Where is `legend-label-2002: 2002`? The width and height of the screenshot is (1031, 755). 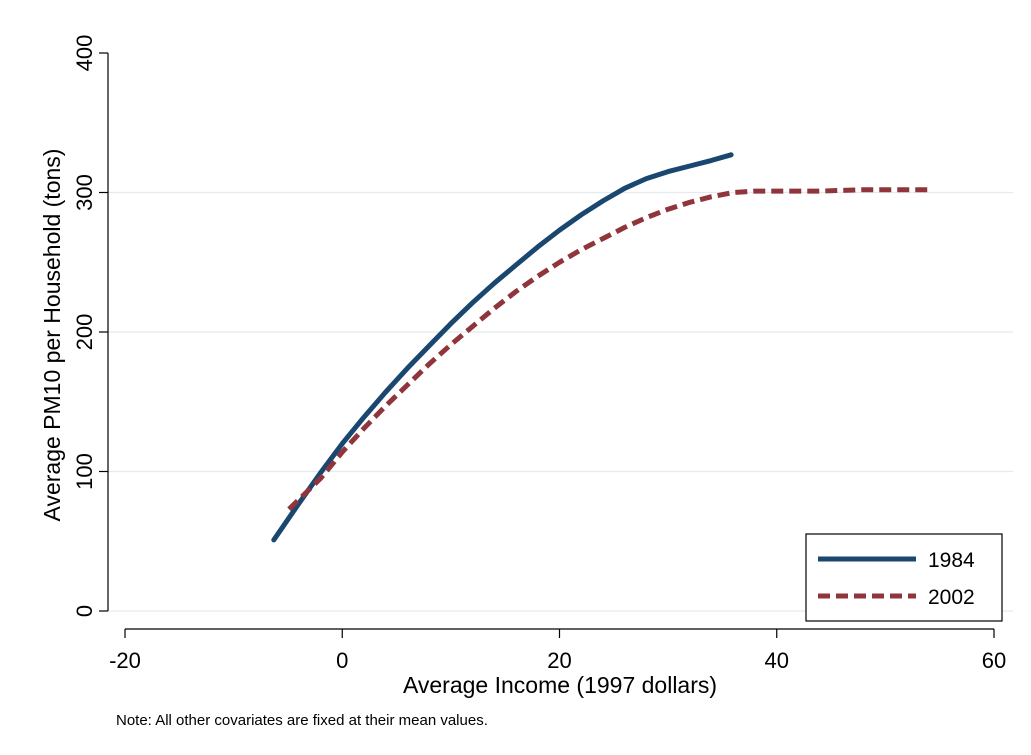 legend-label-2002: 2002 is located at coordinates (951, 597).